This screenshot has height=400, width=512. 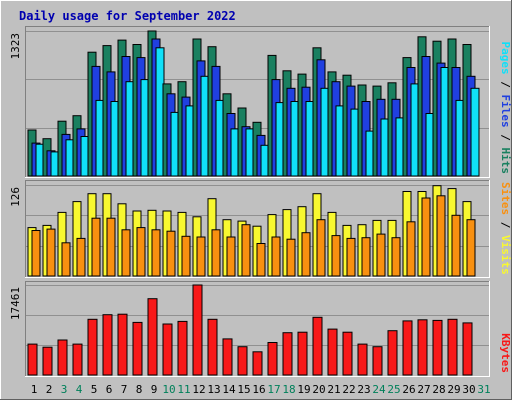 What do you see at coordinates (468, 389) in the screenshot?
I see `x-tick-label: 30` at bounding box center [468, 389].